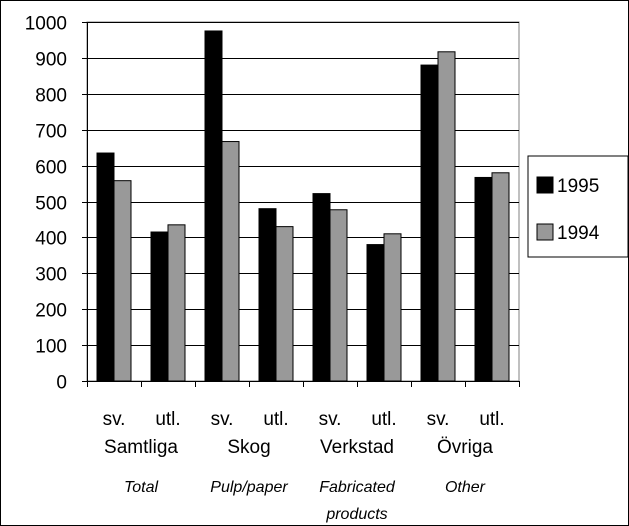  What do you see at coordinates (249, 487) in the screenshot?
I see `group-english-label: Pulp/paper` at bounding box center [249, 487].